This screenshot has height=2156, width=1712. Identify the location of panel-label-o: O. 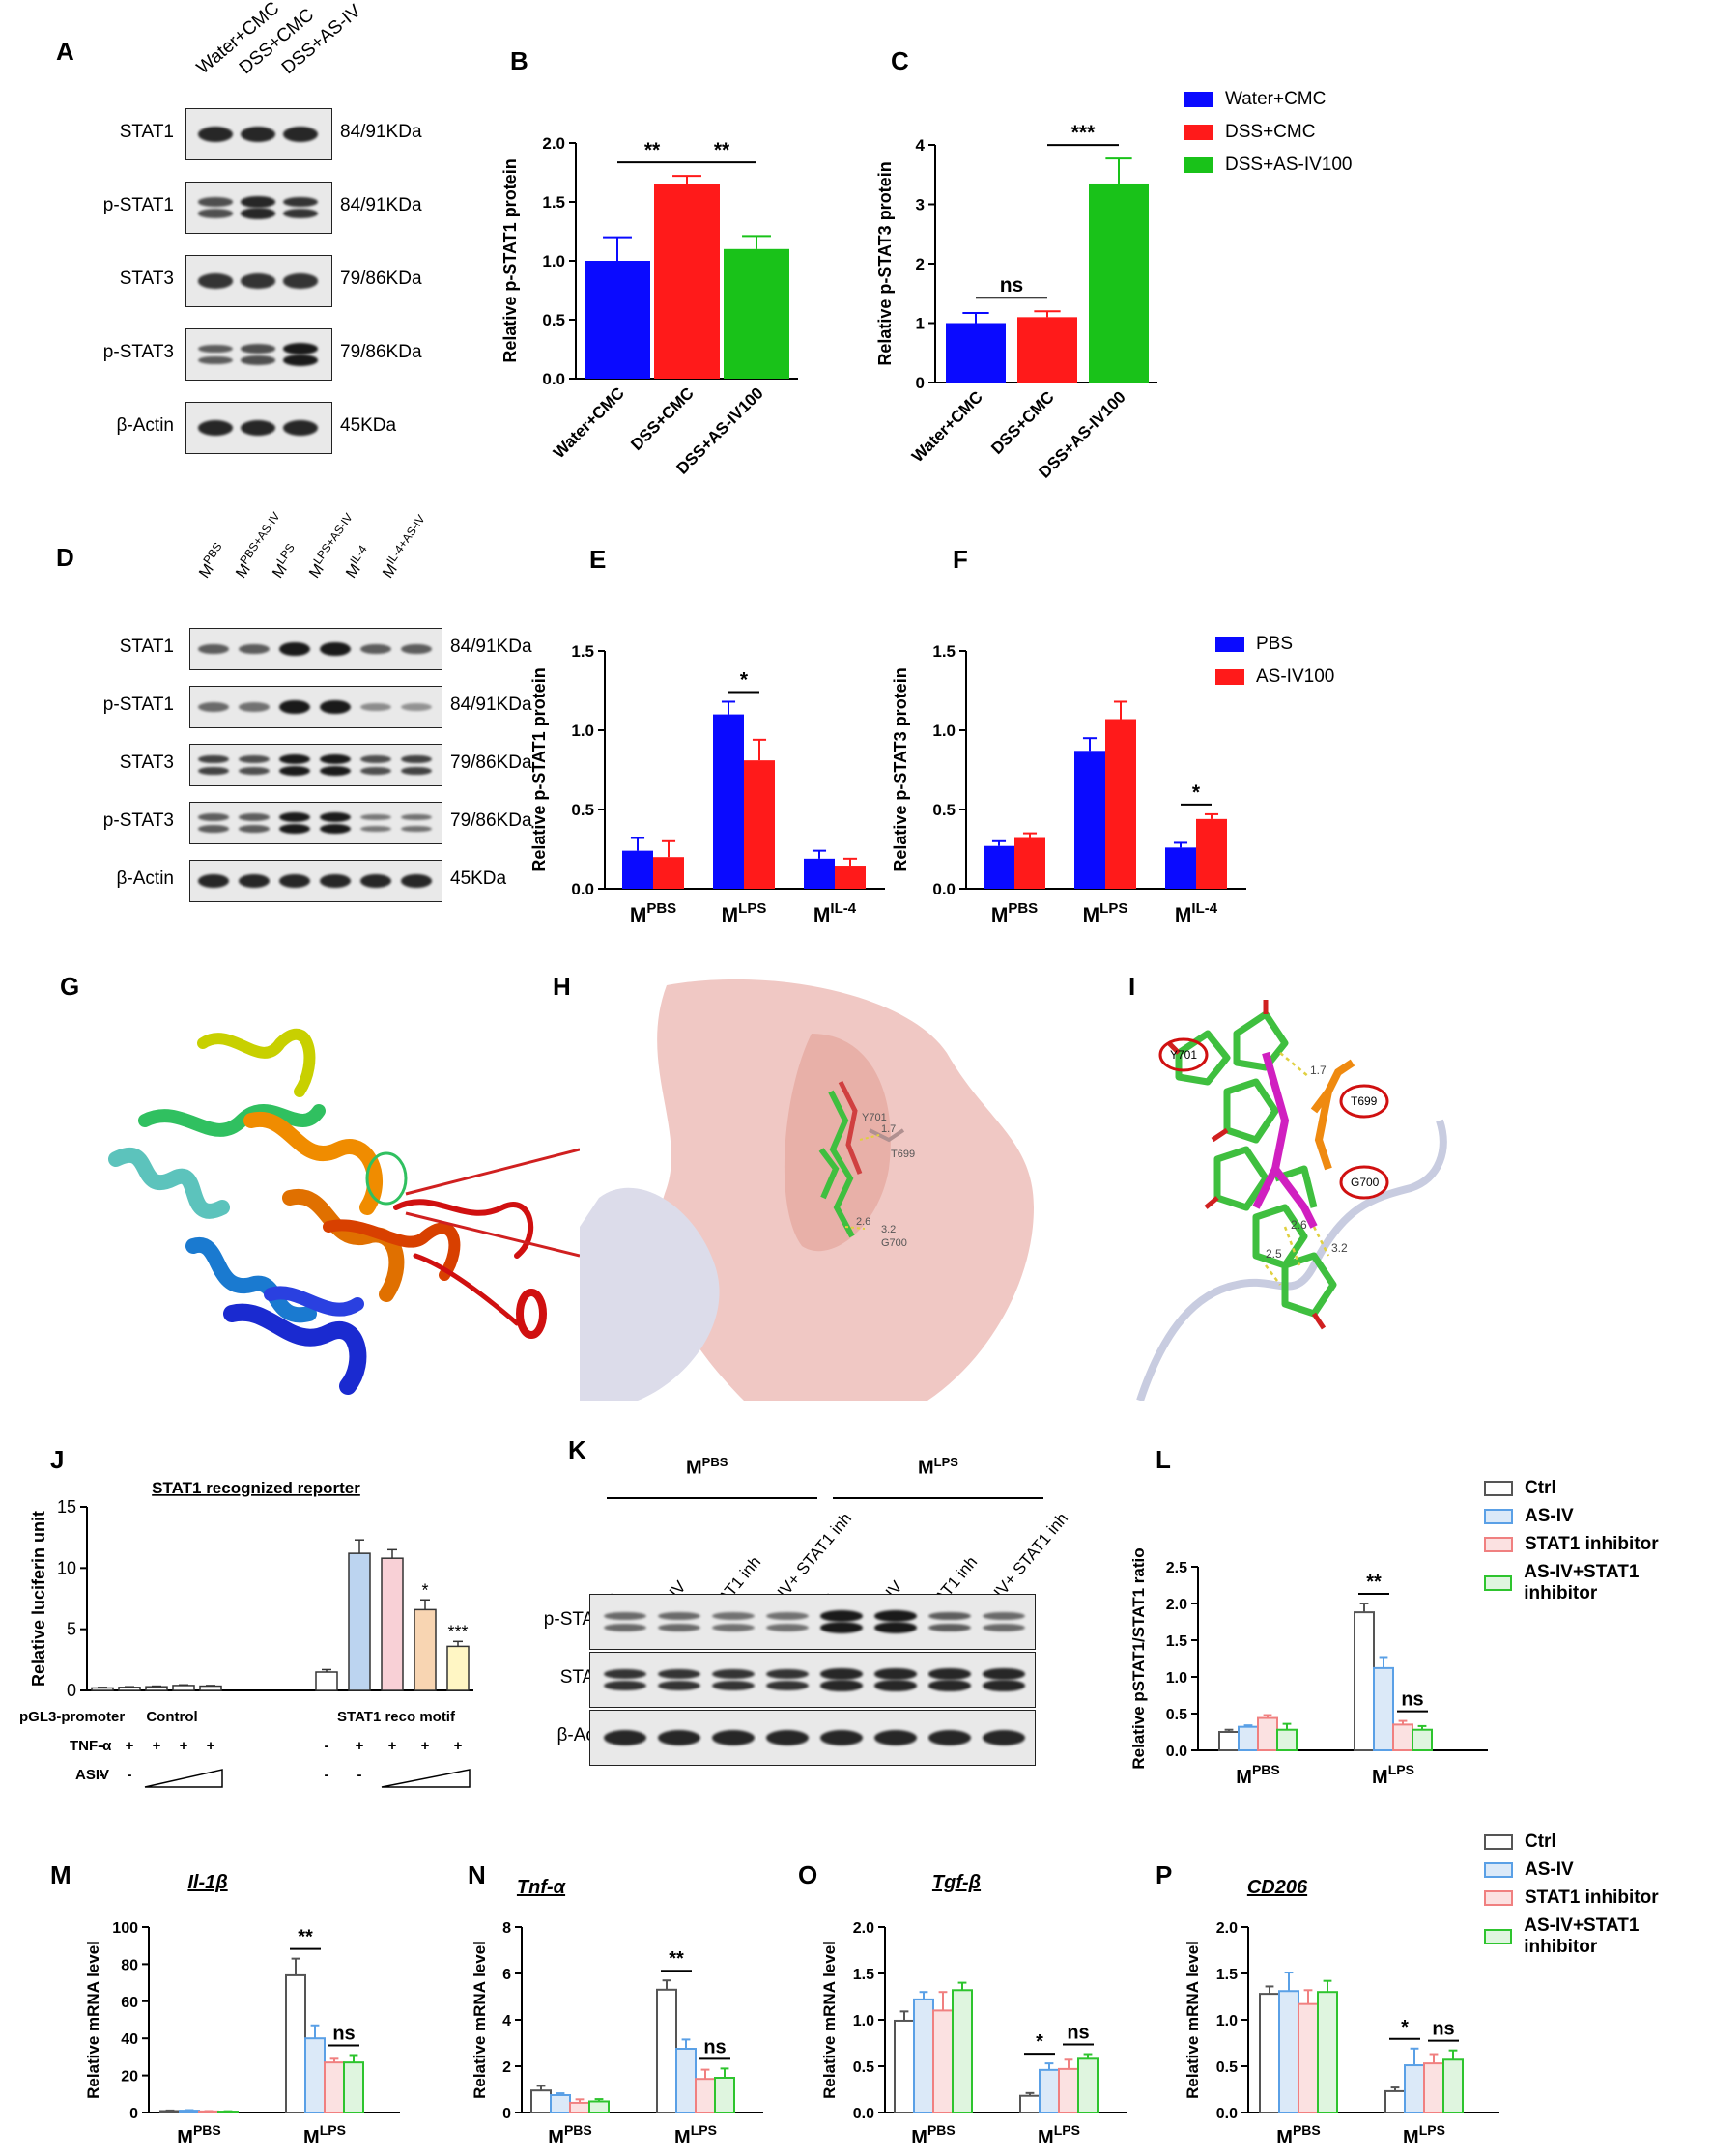
(807, 1874).